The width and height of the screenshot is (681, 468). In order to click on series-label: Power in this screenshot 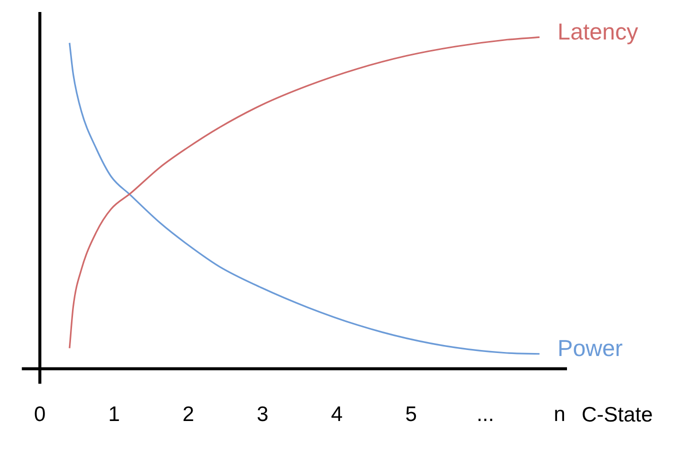, I will do `click(591, 348)`.